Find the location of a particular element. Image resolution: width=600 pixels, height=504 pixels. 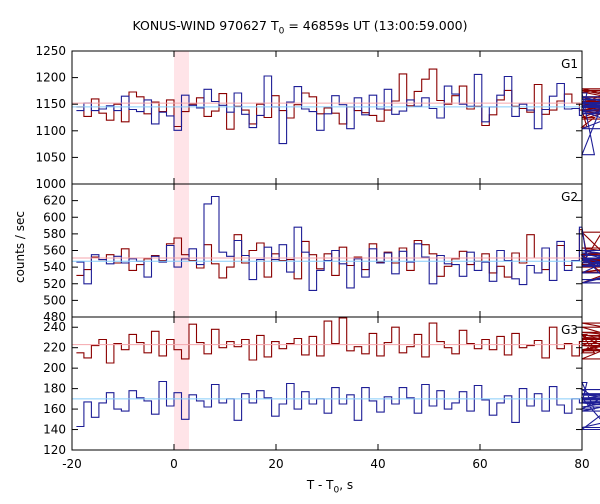

y-tick-label: 500 is located at coordinates (54, 300).